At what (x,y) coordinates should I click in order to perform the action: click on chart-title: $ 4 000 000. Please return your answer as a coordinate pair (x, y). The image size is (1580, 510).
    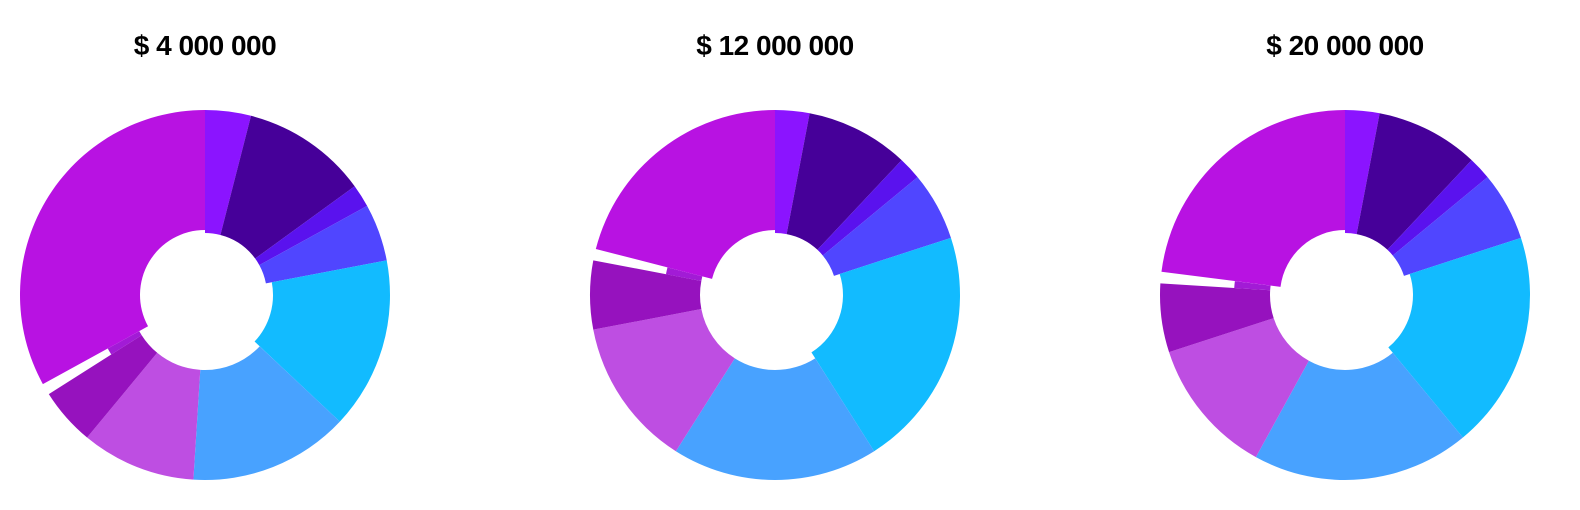
    Looking at the image, I should click on (205, 45).